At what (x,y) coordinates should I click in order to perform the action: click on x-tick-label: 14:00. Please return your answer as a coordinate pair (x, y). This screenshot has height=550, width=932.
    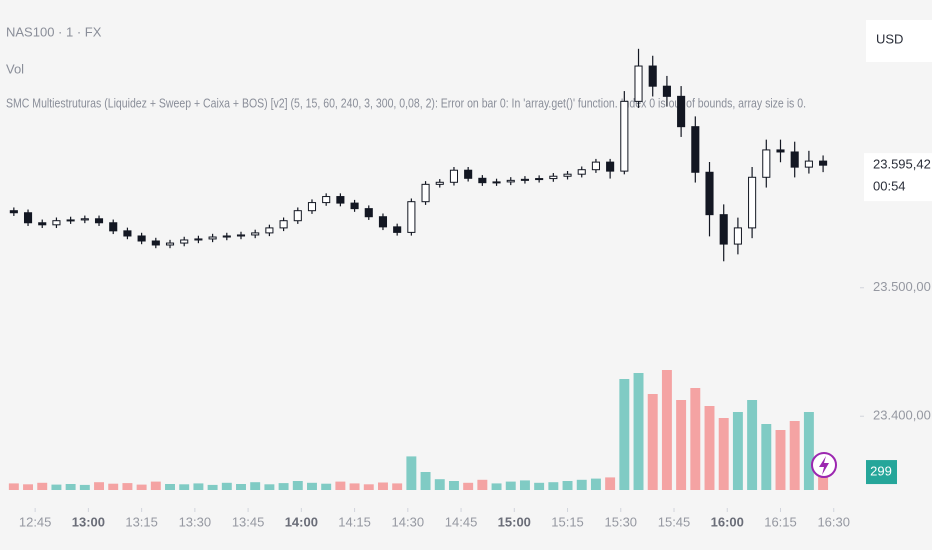
    Looking at the image, I should click on (301, 521).